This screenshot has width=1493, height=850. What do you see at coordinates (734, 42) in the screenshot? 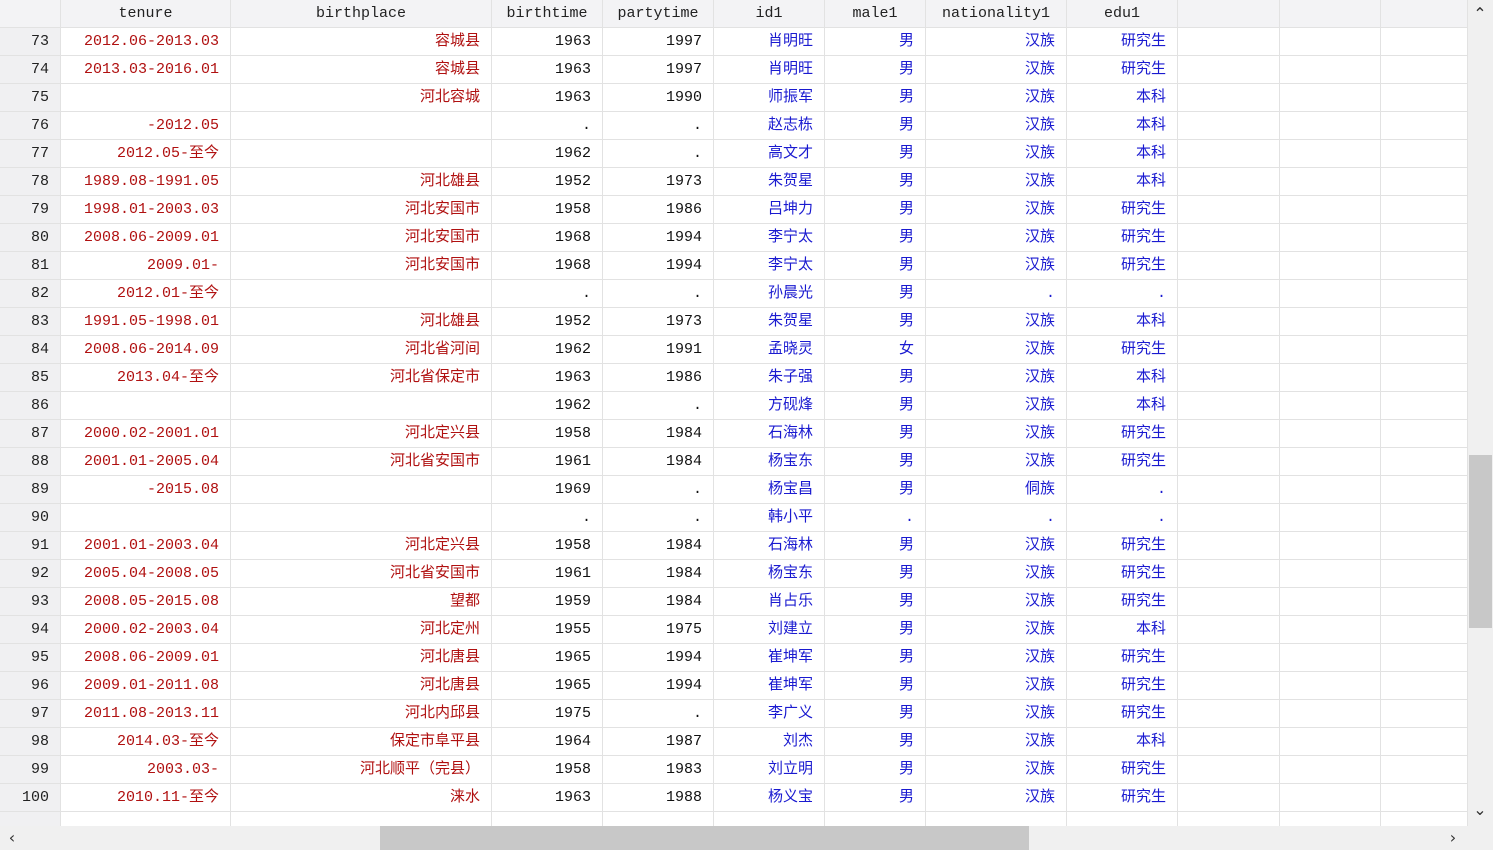
I see `table-row: 73 2012.06-2013.03 容城县 1963 1997 肖明旺男汉族 研究生` at bounding box center [734, 42].